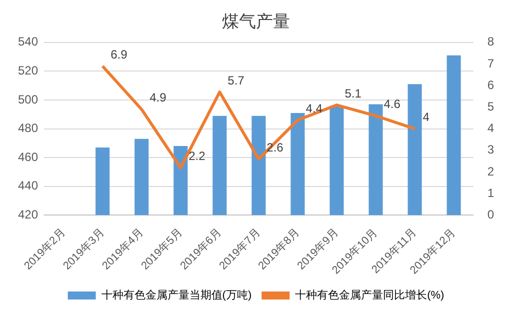 This screenshot has width=512, height=319. Describe the element at coordinates (236, 80) in the screenshot. I see `data-label: 5.7` at that location.